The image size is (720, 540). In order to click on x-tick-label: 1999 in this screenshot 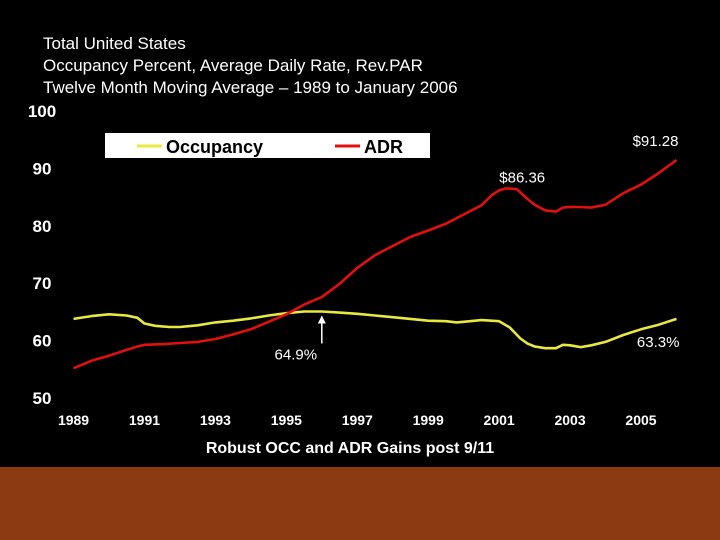, I will do `click(428, 420)`.